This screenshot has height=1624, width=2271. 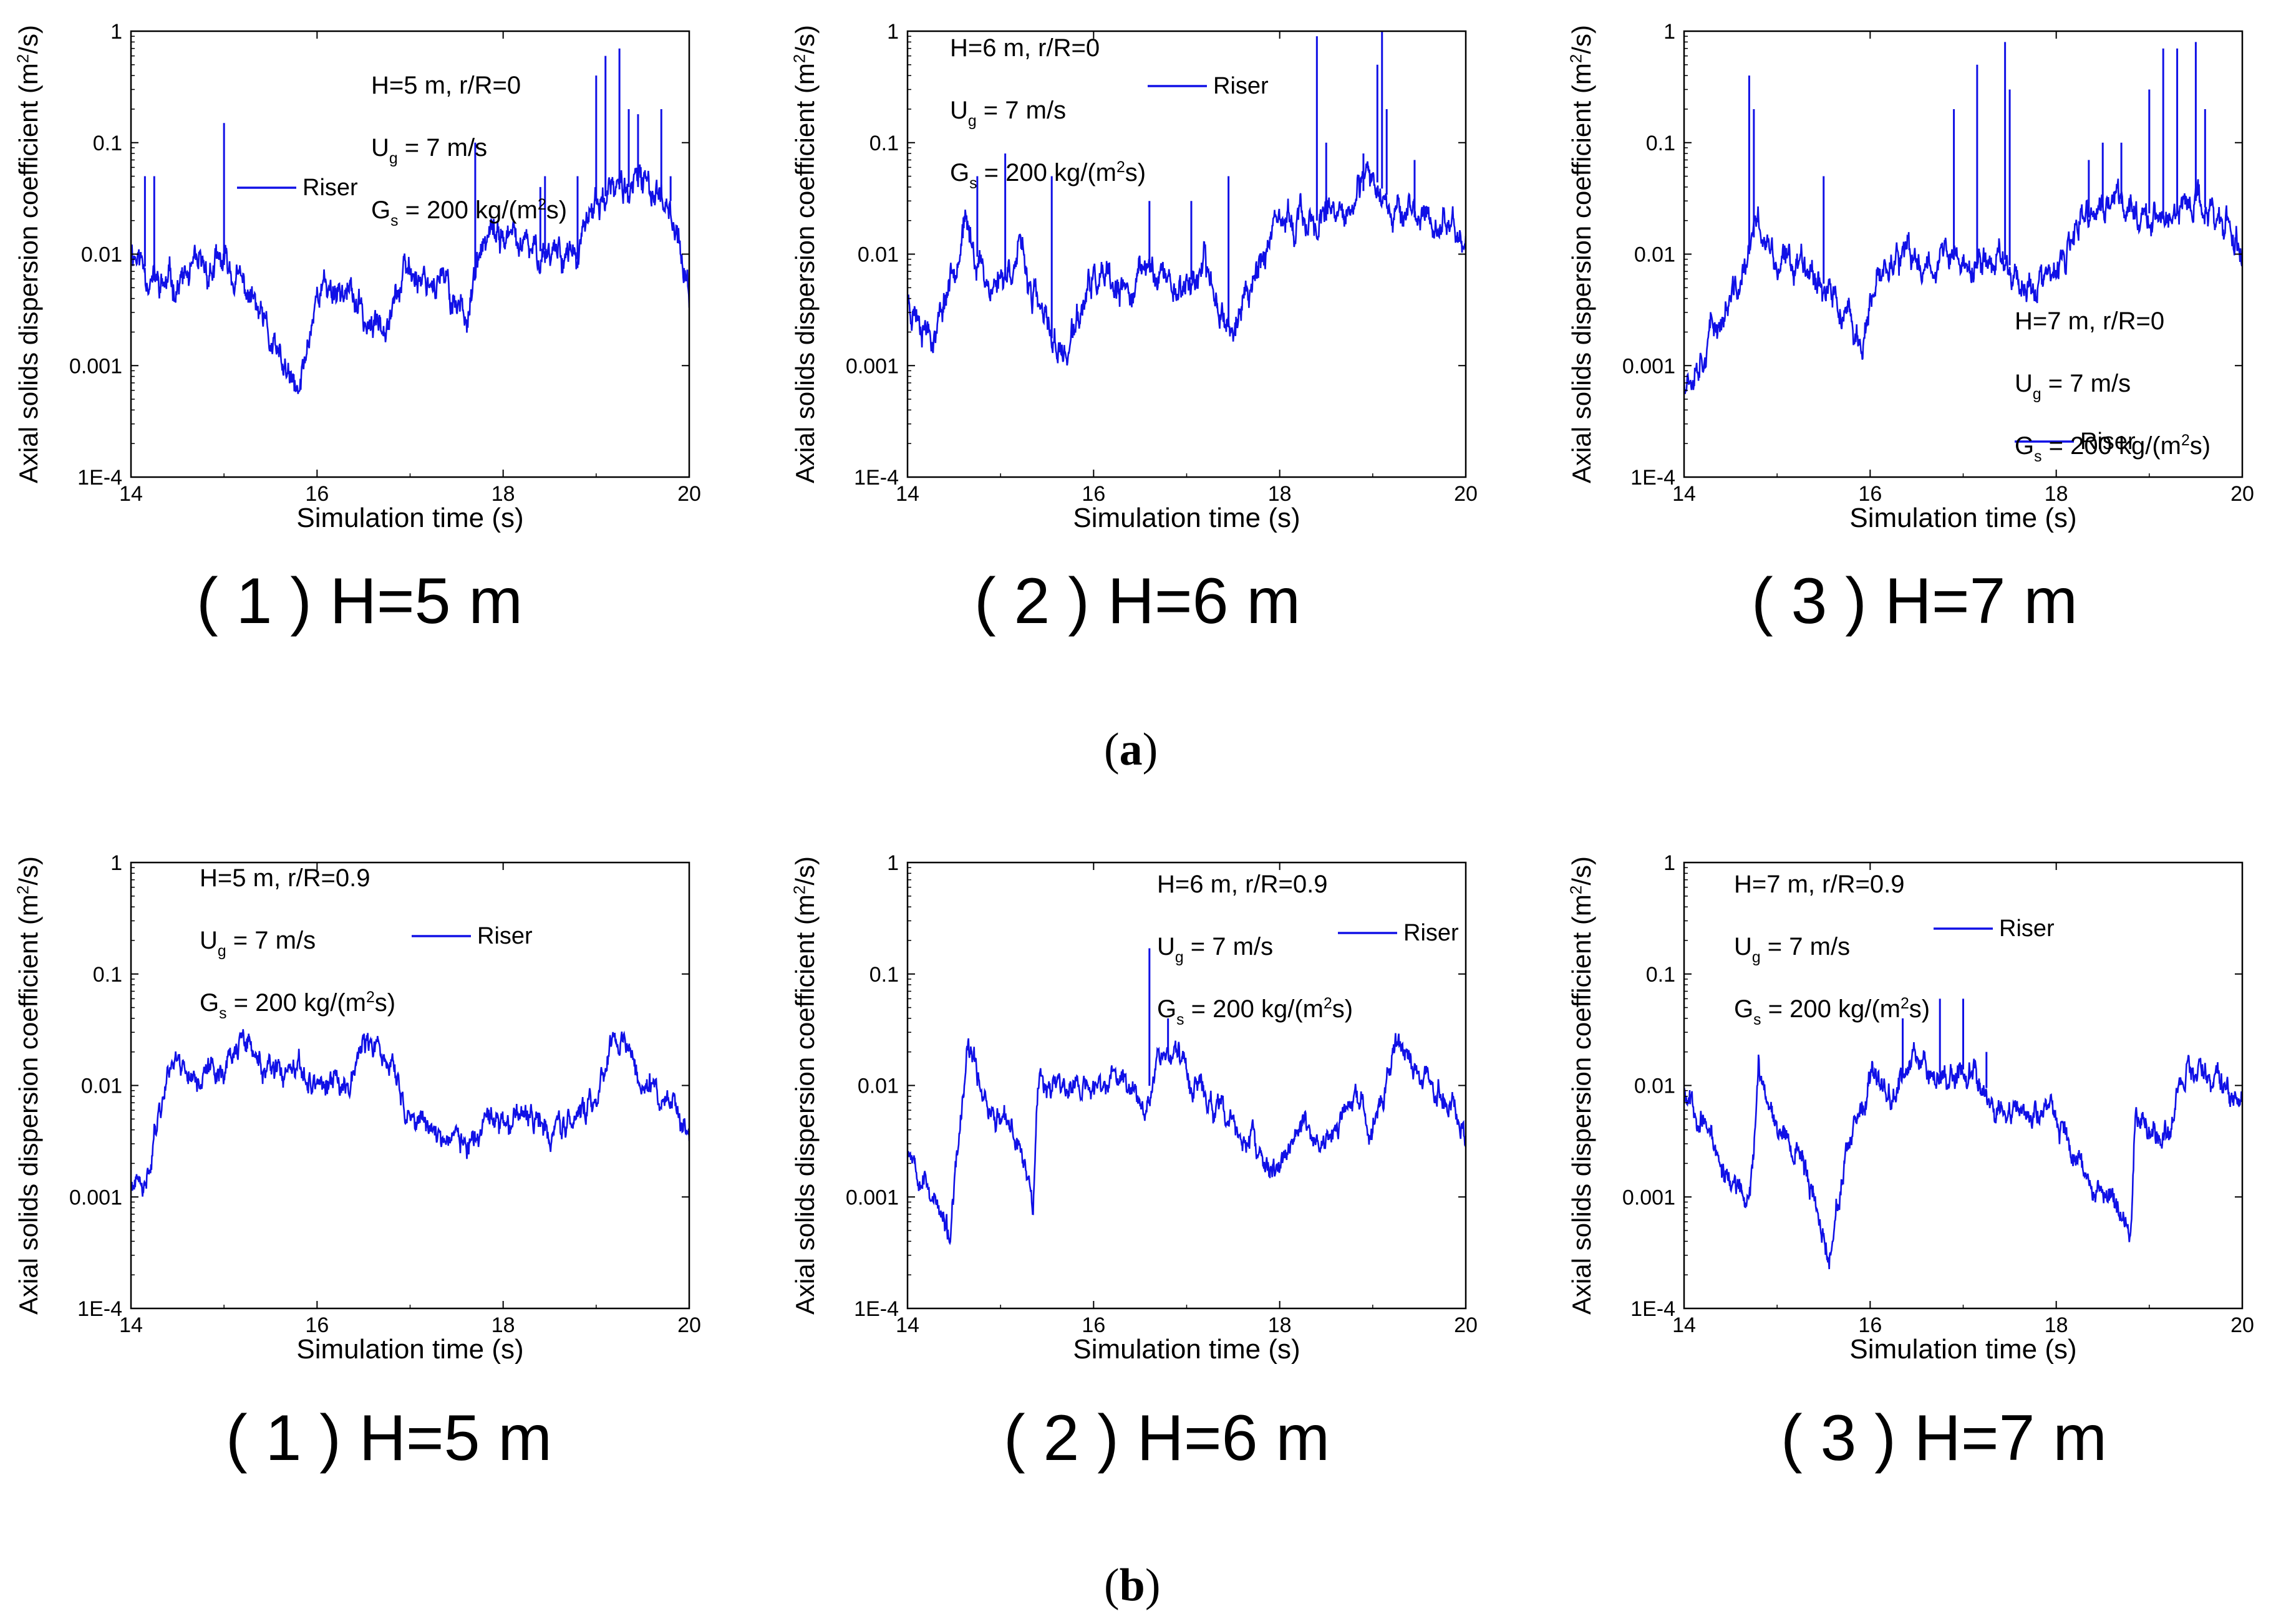 I want to click on annotation-b2-0: H=6 m, r/R=0.9, so click(x=1242, y=884).